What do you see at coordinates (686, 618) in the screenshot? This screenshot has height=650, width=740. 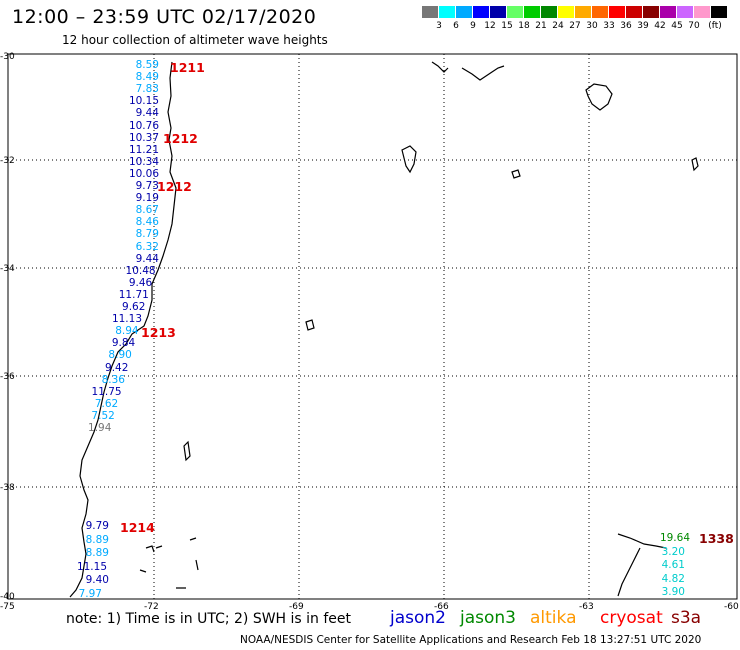 I see `satellite-legend-s3a: s3a` at bounding box center [686, 618].